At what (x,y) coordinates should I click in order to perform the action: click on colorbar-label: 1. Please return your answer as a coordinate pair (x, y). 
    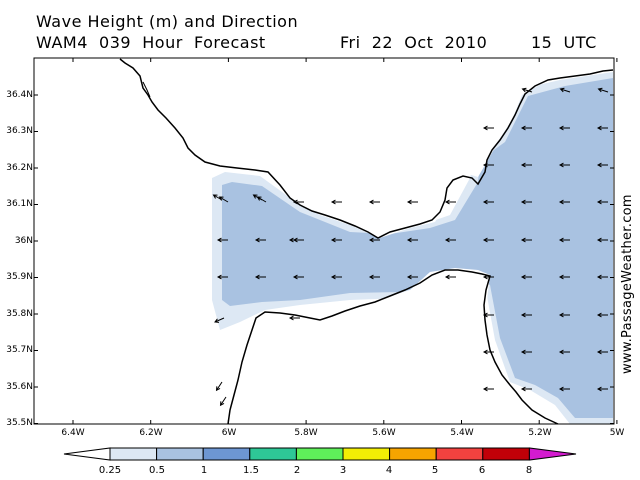
    Looking at the image, I should click on (204, 470).